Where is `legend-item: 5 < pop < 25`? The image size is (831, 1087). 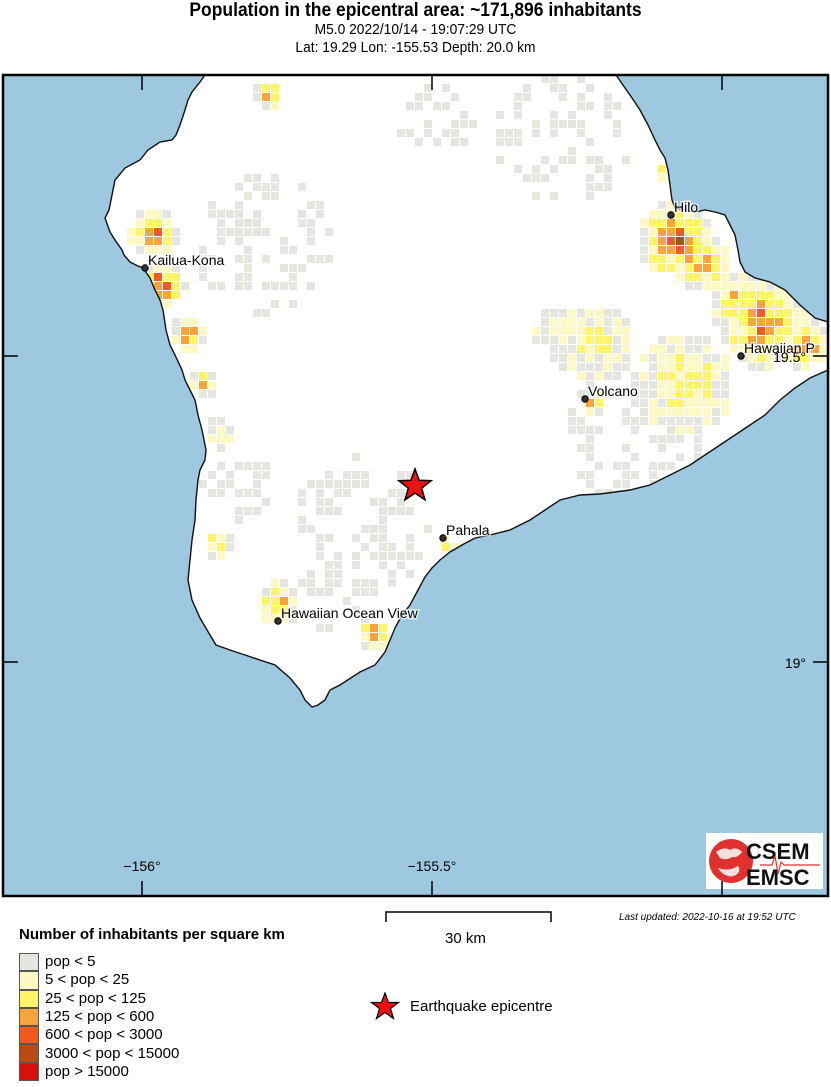 legend-item: 5 < pop < 25 is located at coordinates (99, 980).